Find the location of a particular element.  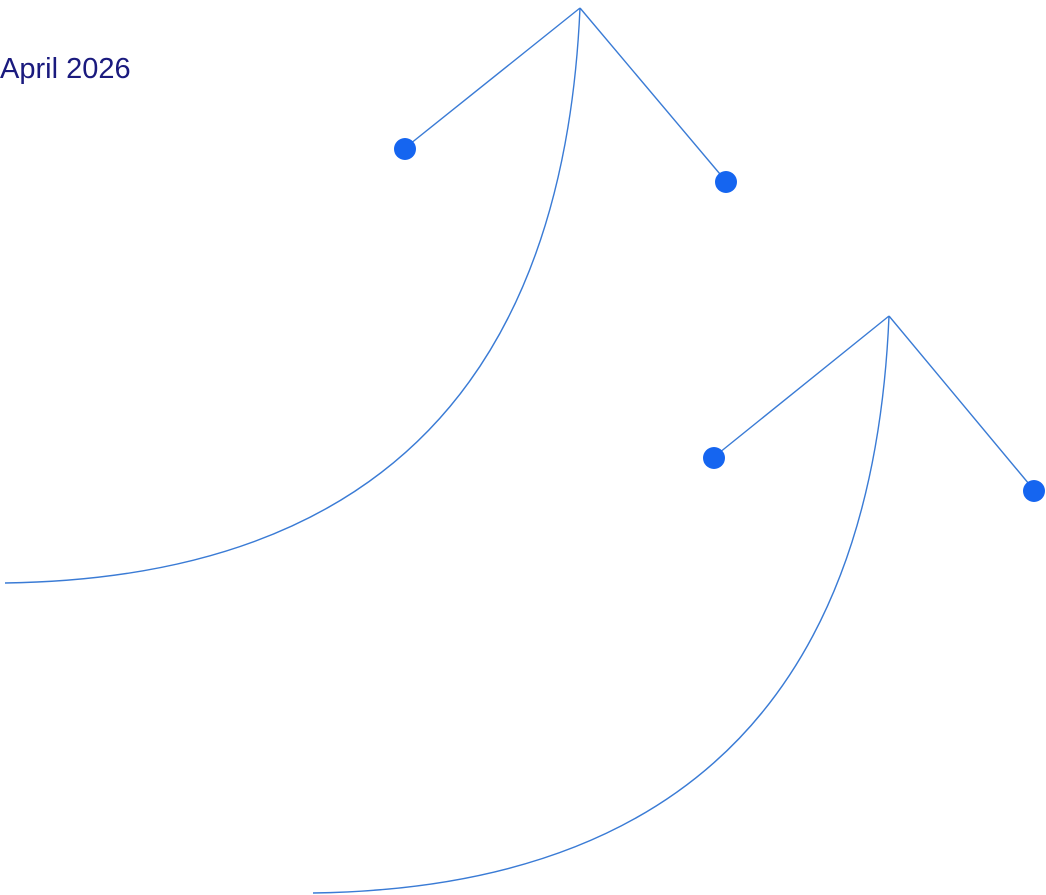

lower-left-node is located at coordinates (714, 458).